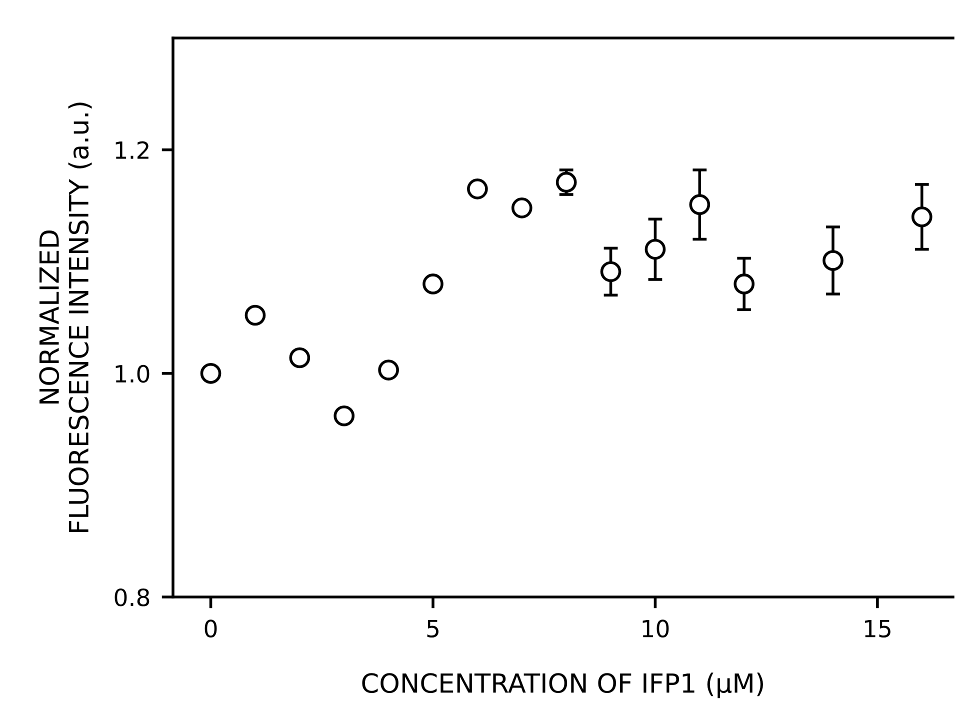 The image size is (955, 711). I want to click on x-tick-label: 15, so click(877, 629).